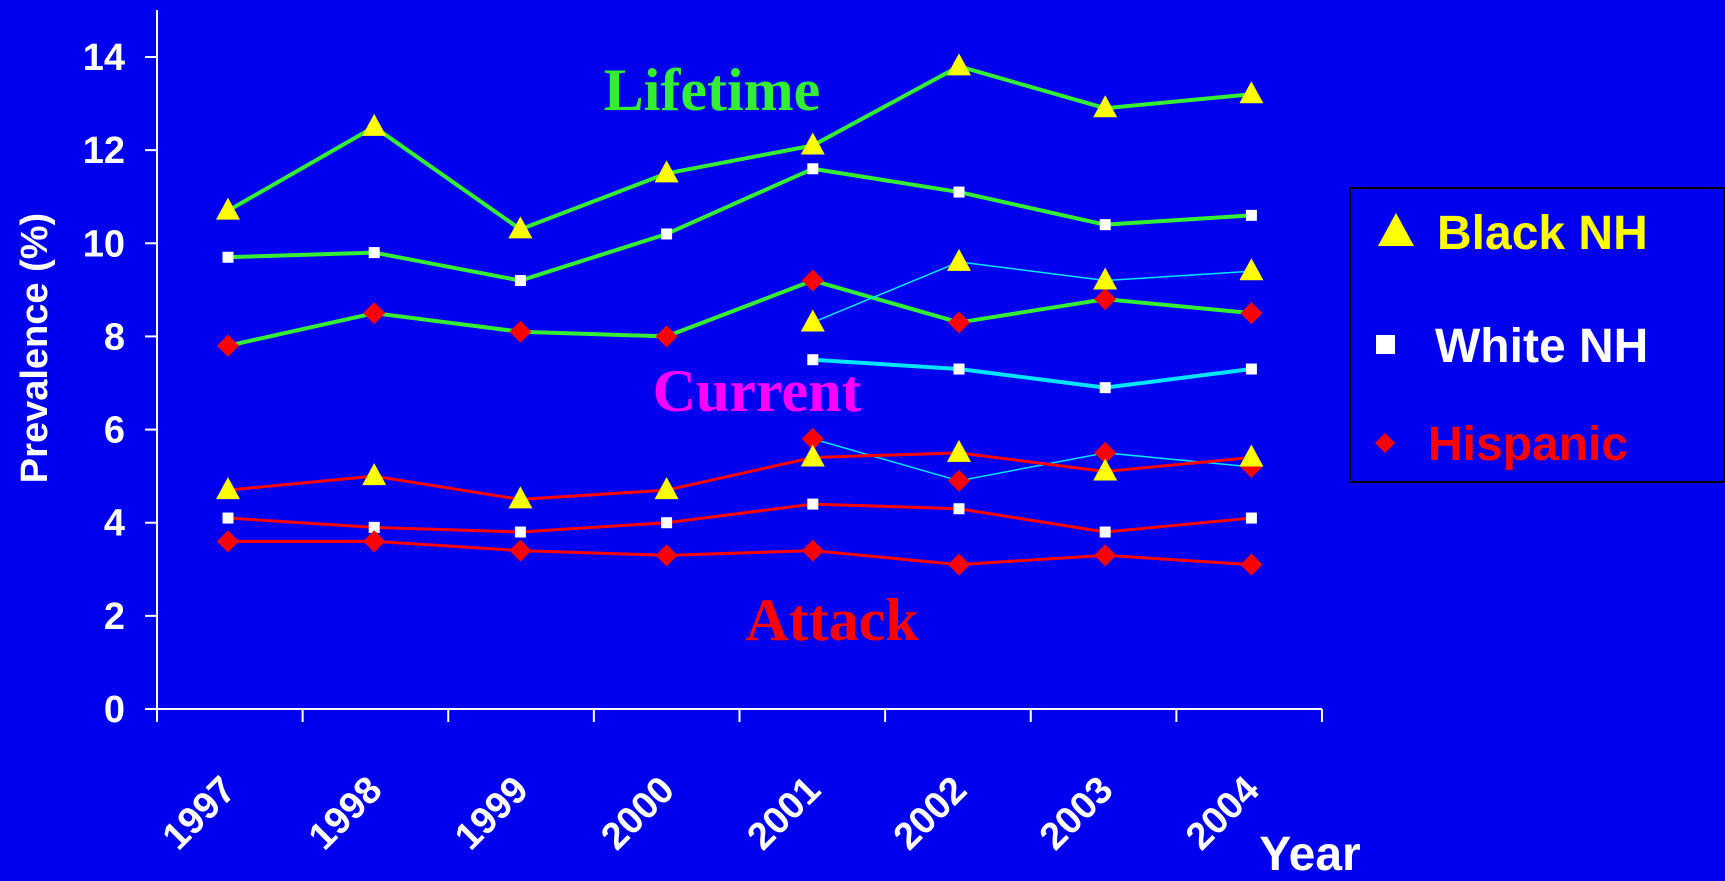 The image size is (1725, 881). Describe the element at coordinates (1541, 346) in the screenshot. I see `legend-label-white-nh: White NH` at that location.